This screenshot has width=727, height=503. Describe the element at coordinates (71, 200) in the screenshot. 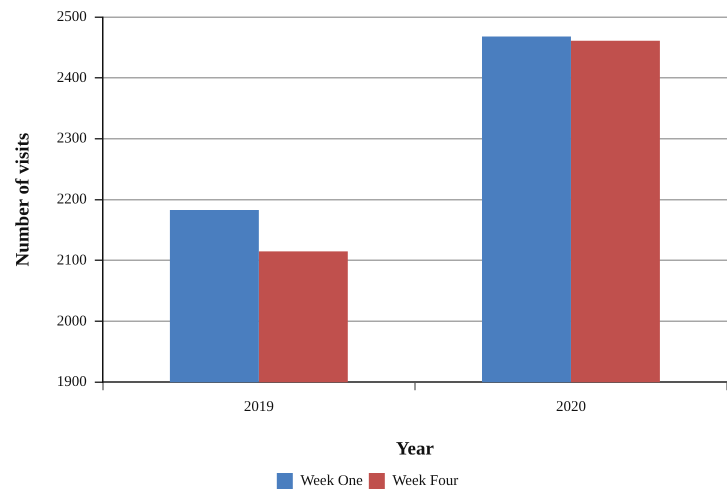

I see `y-tick-label: 2200` at that location.